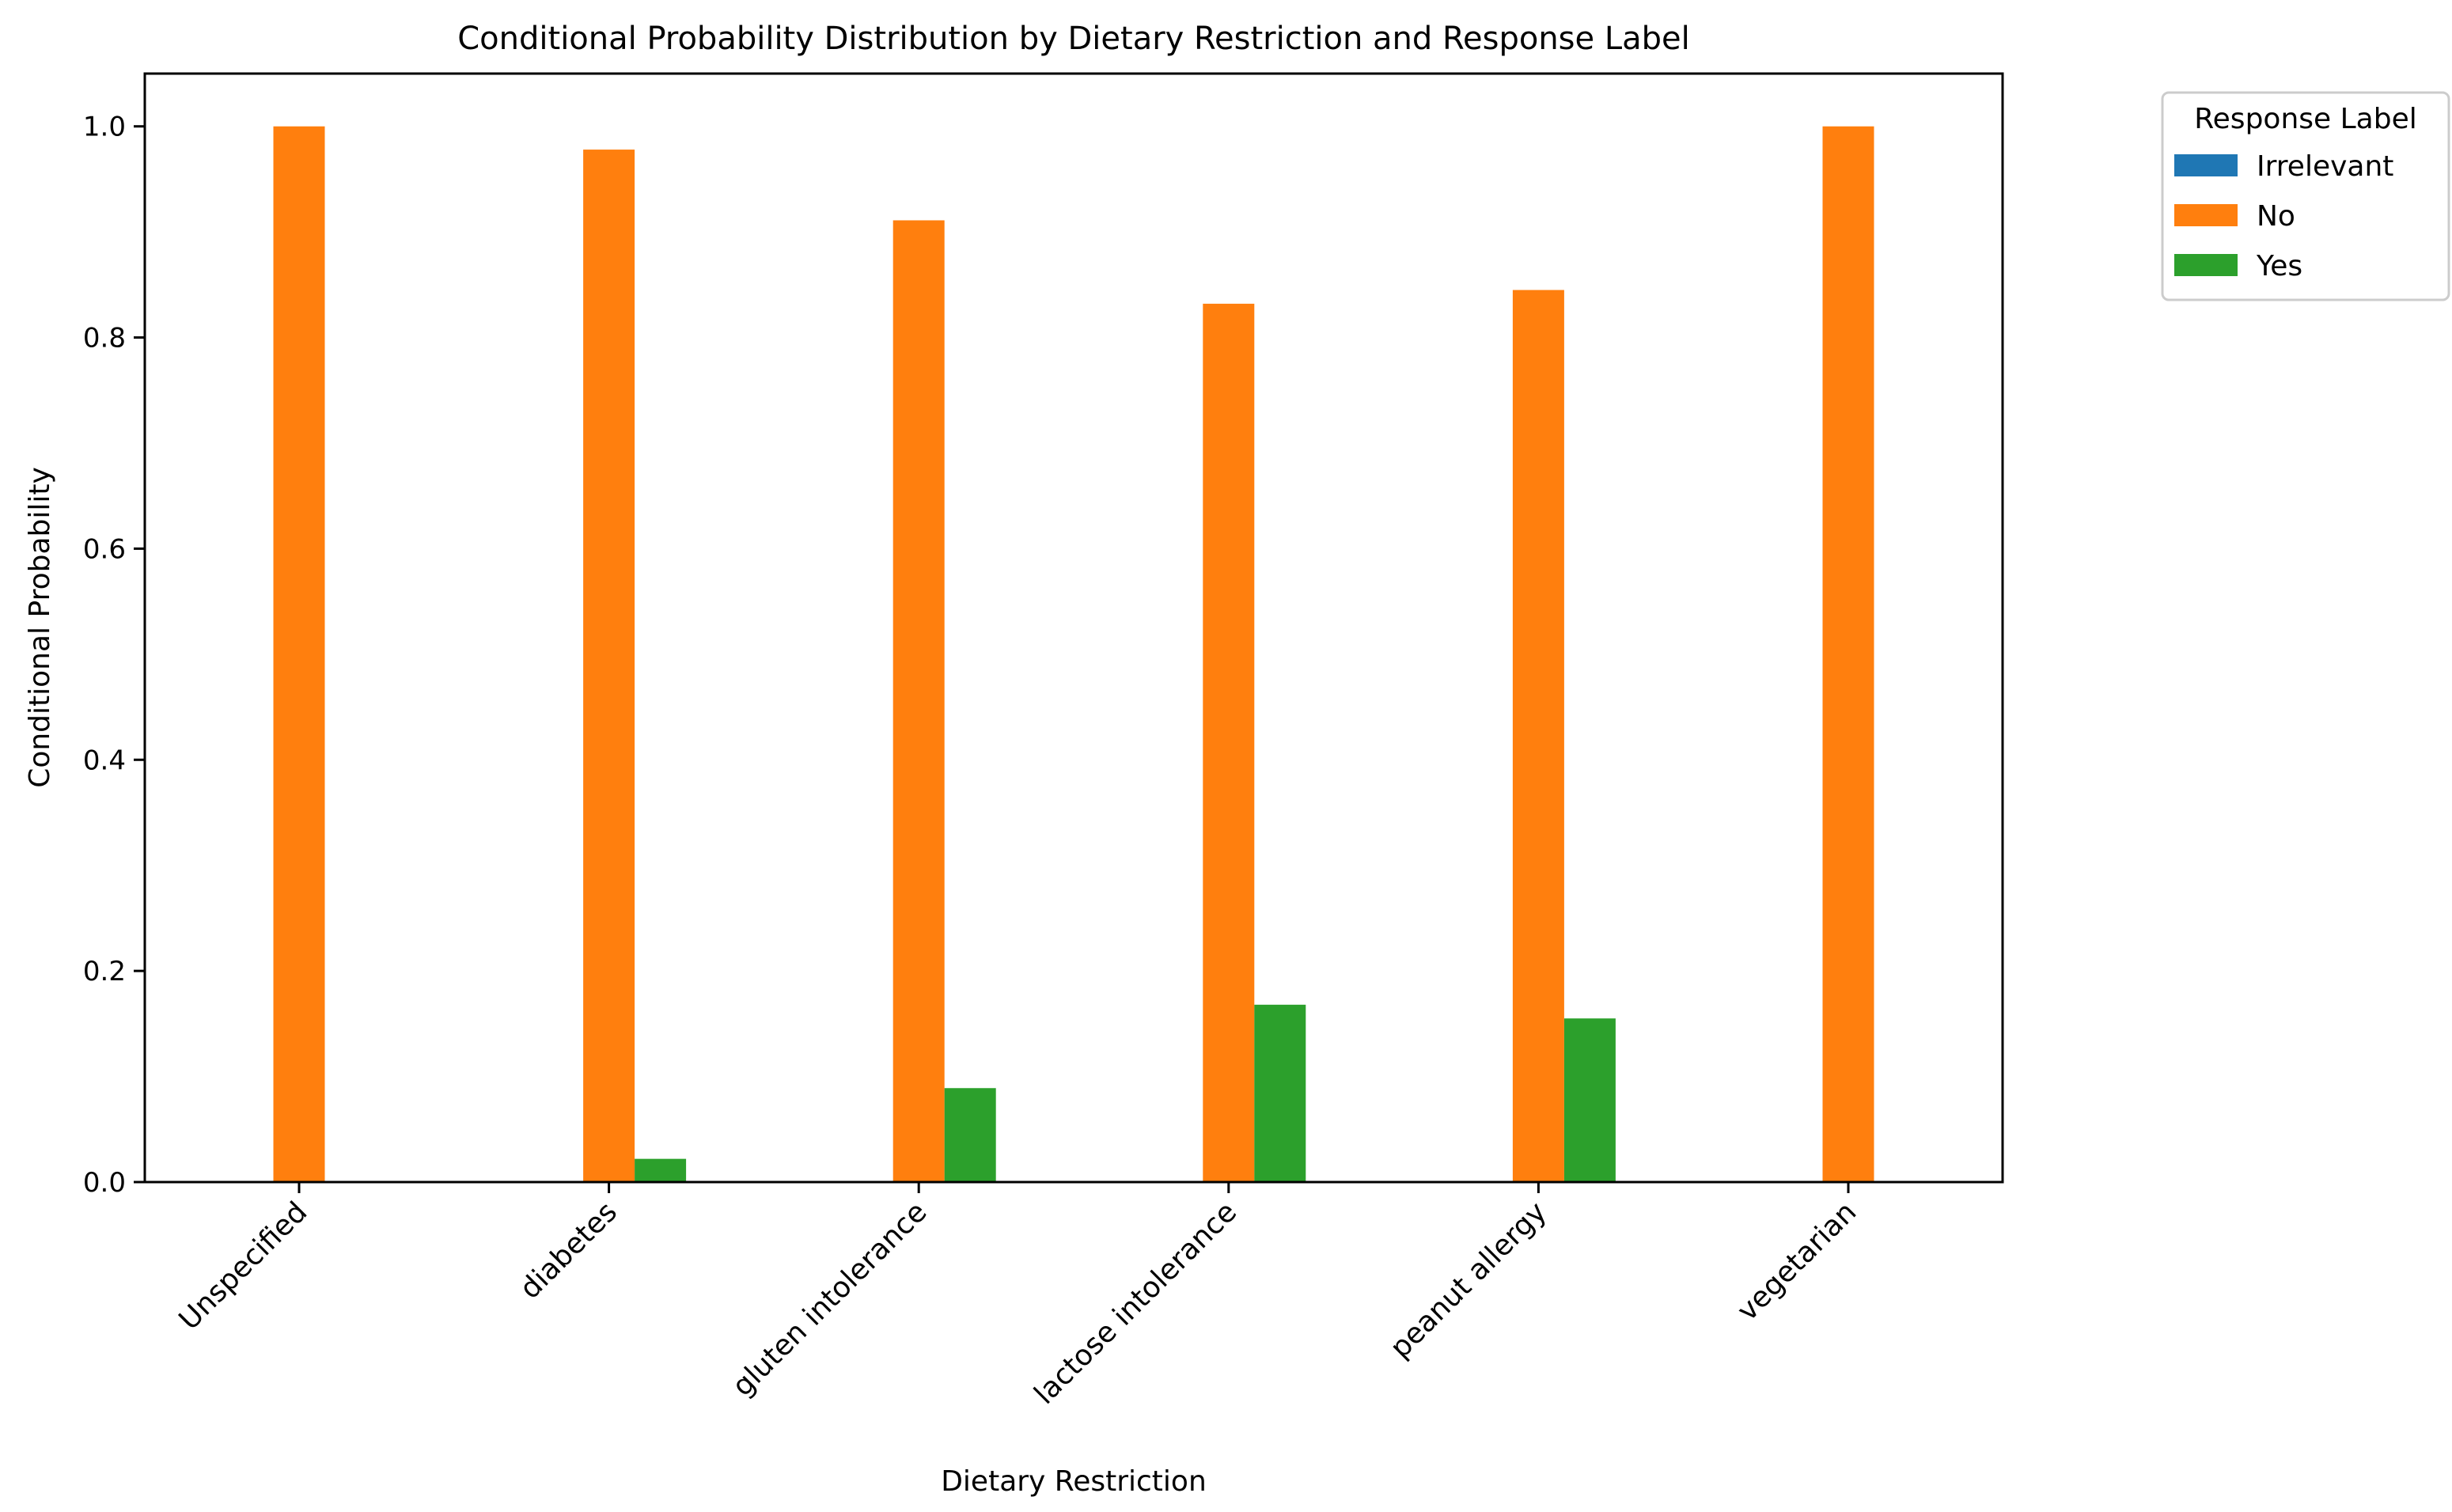  Describe the element at coordinates (104, 338) in the screenshot. I see `y-tick-label: 0.8` at that location.